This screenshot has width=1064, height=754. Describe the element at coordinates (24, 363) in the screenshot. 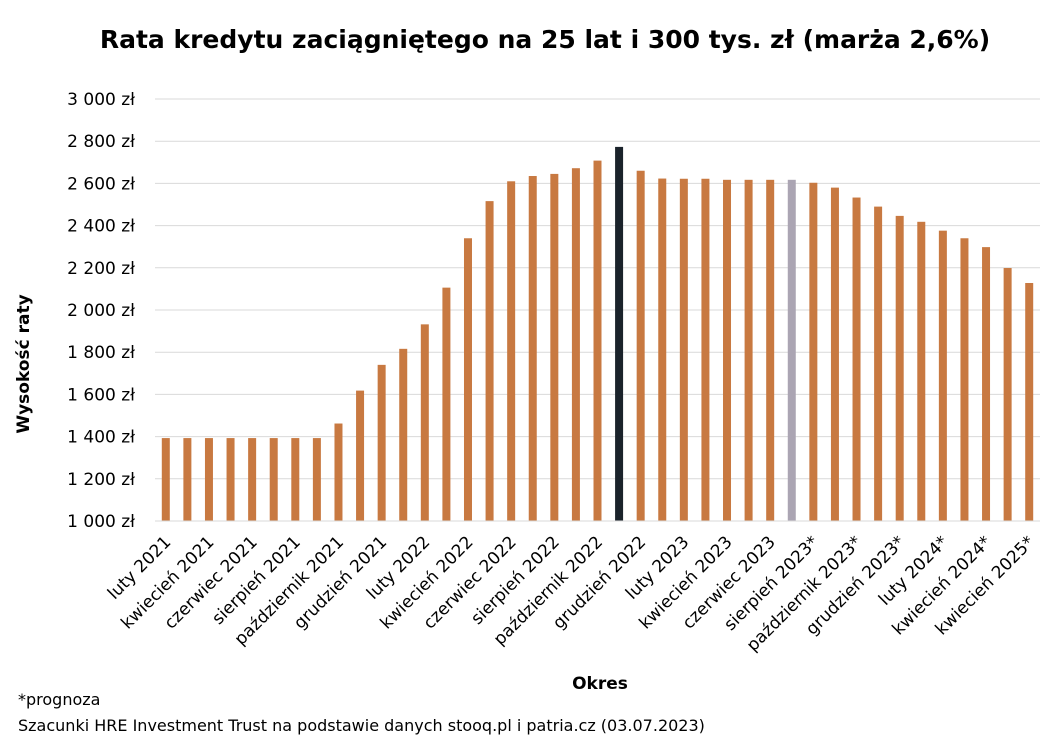

I see `y-axis-label: Wysokość raty` at that location.